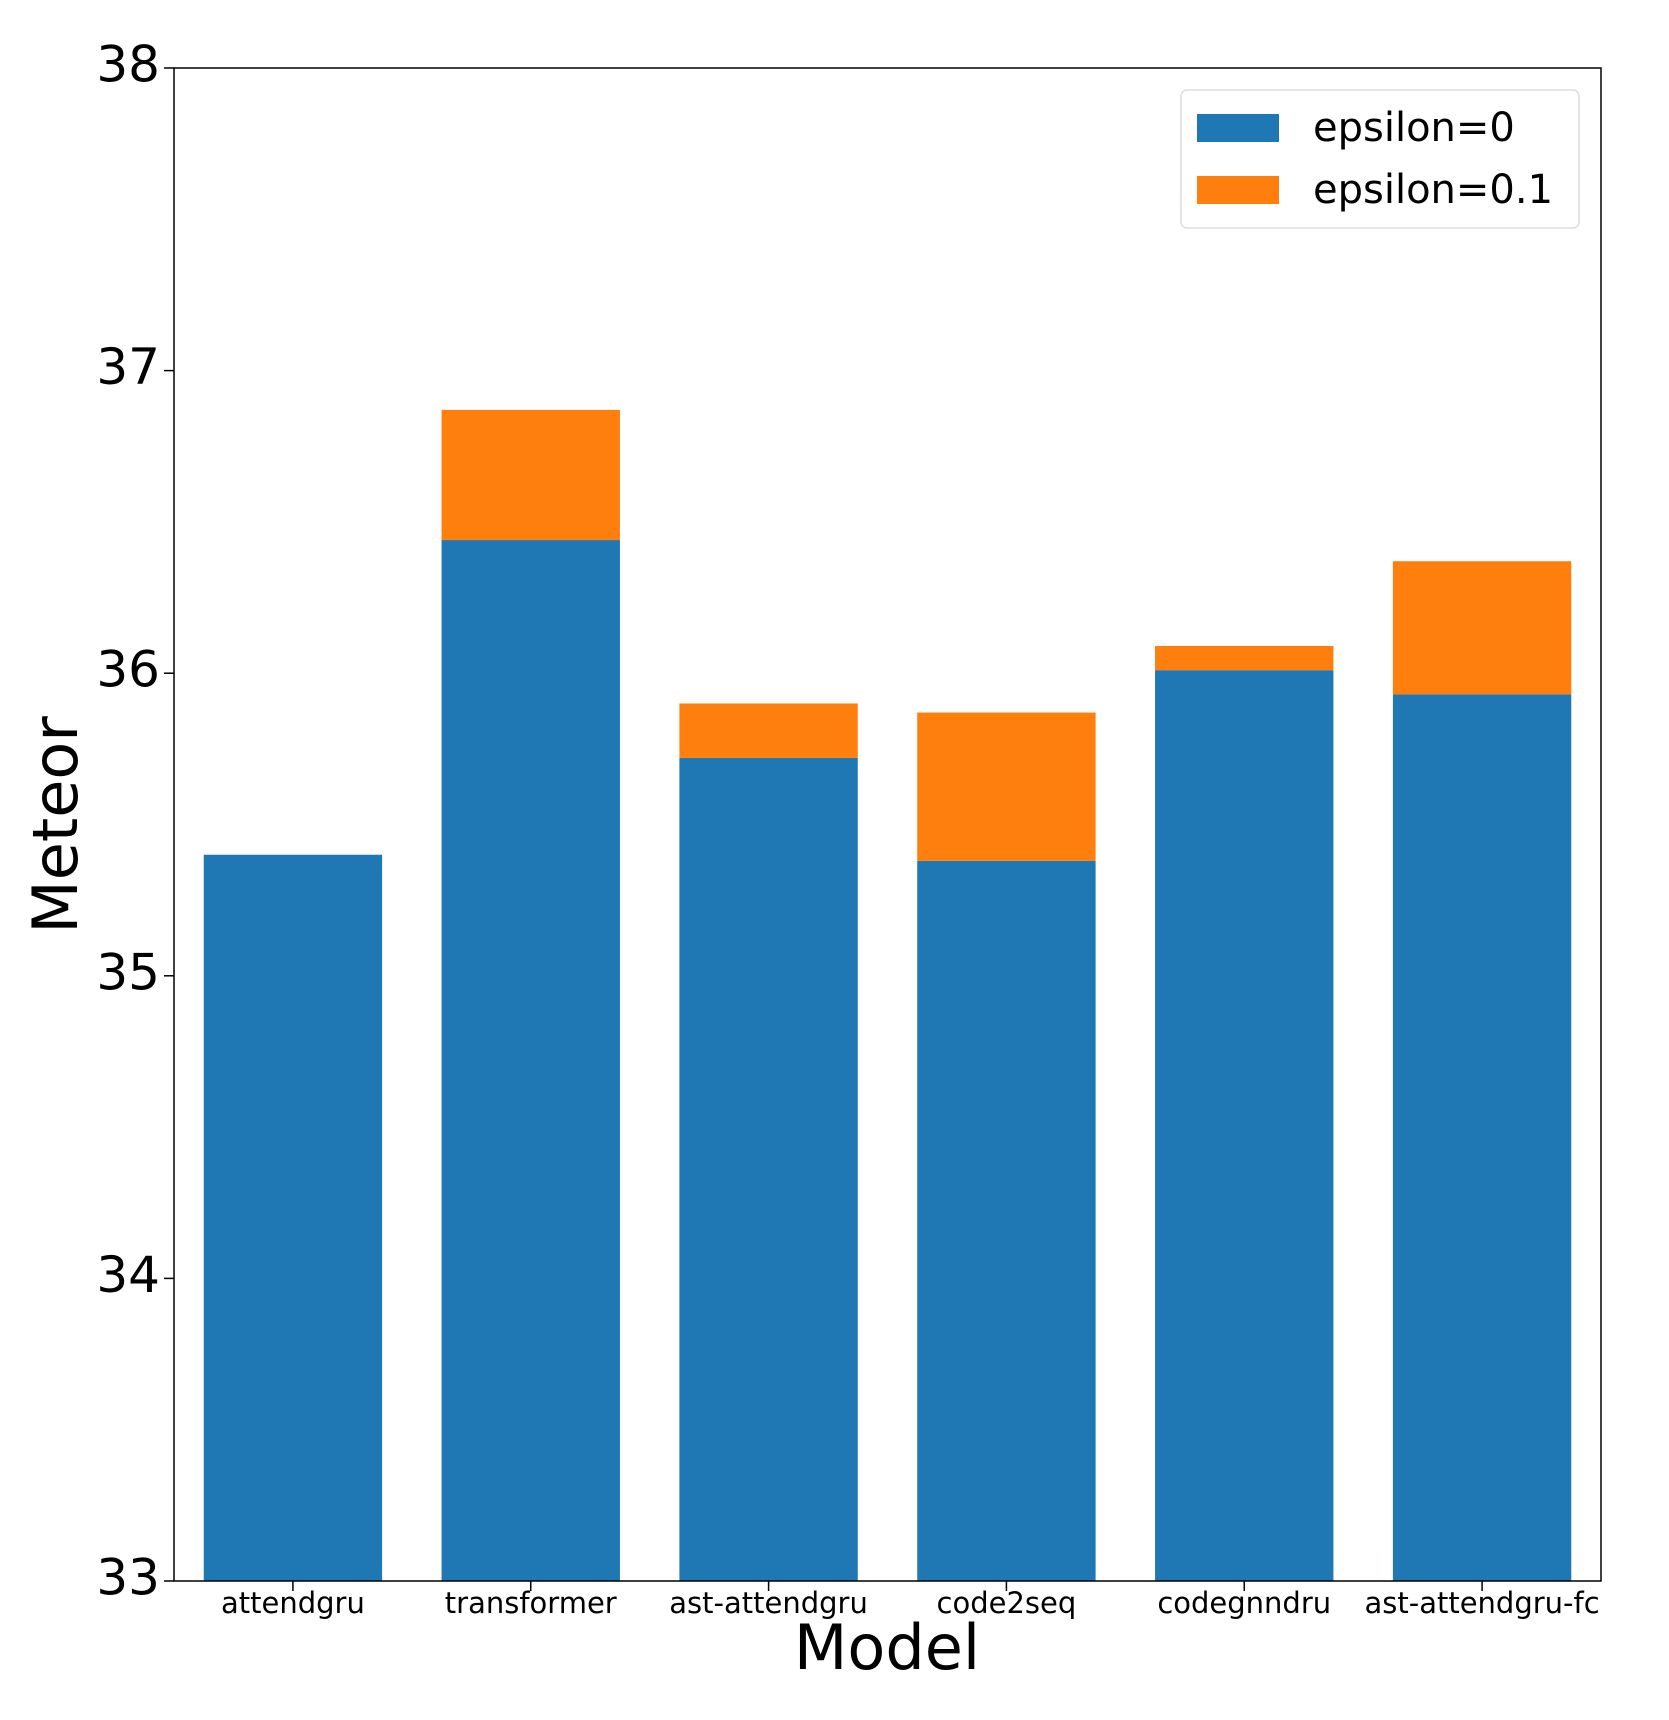 Image resolution: width=1669 pixels, height=1720 pixels. I want to click on x-axis-label: Model, so click(887, 1647).